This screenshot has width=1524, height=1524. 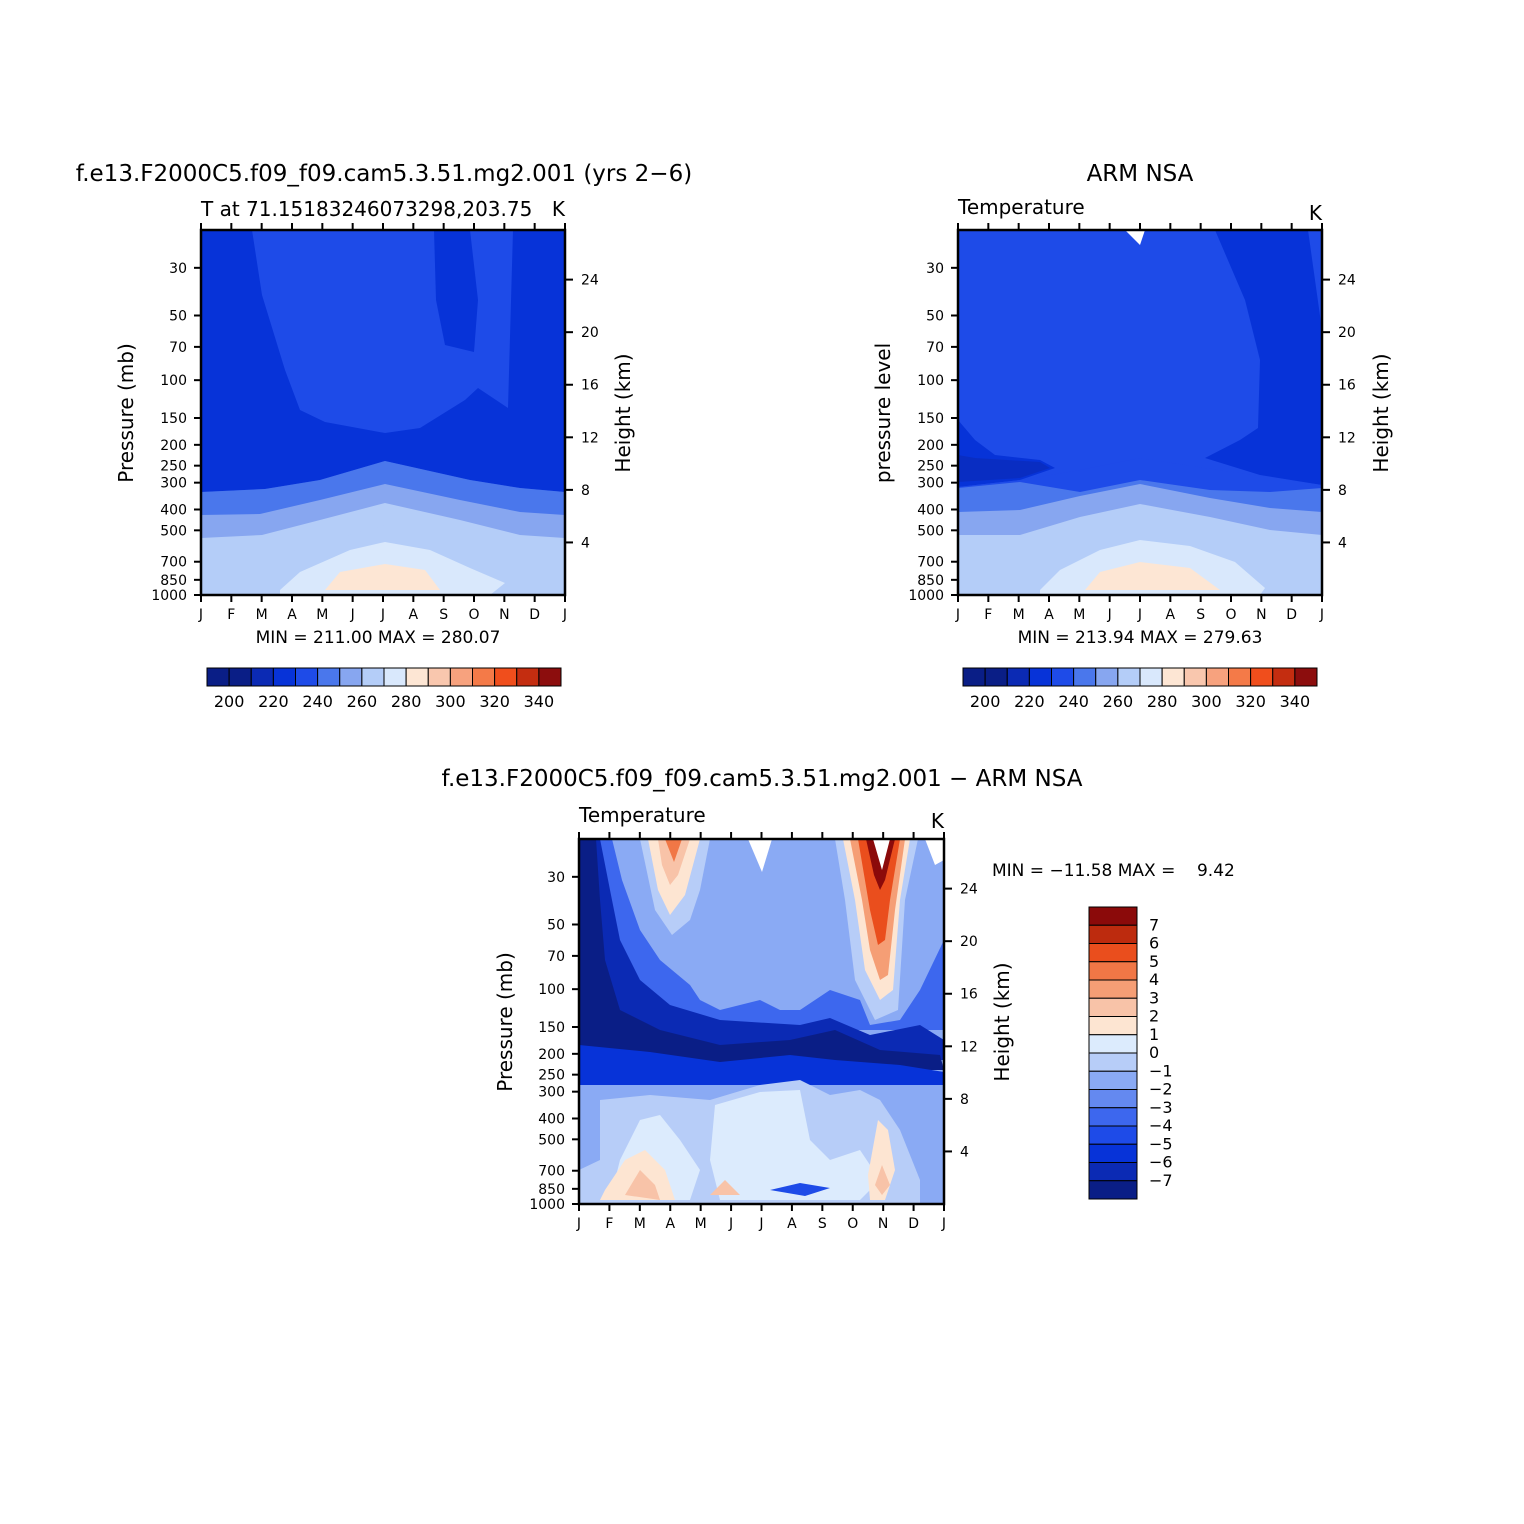 I want to click on y-tick-label: 100, so click(x=930, y=381).